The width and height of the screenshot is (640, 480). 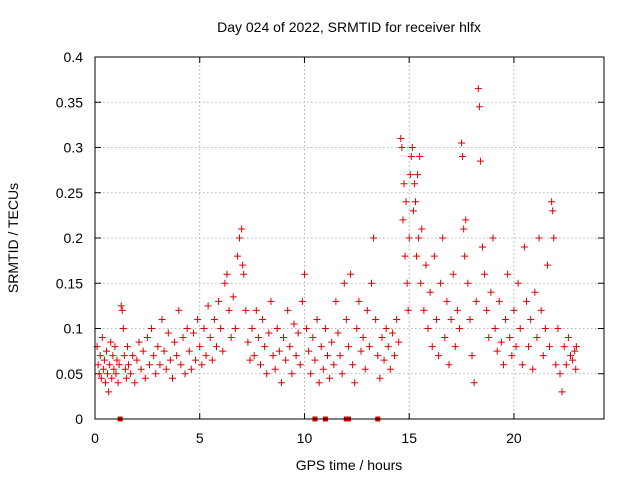 What do you see at coordinates (200, 438) in the screenshot?
I see `x-tick-label: 5` at bounding box center [200, 438].